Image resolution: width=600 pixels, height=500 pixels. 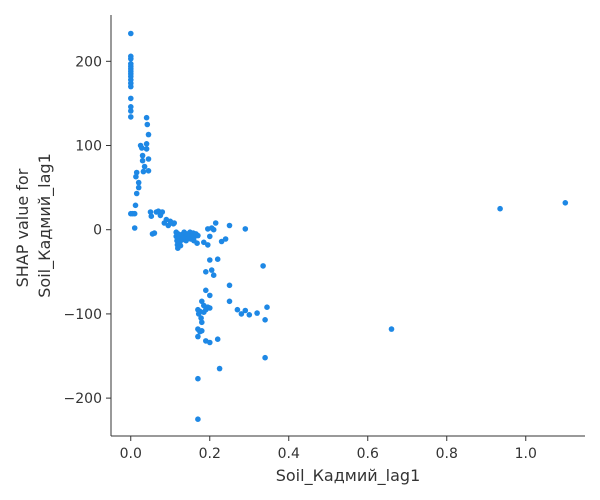 What do you see at coordinates (348, 476) in the screenshot?
I see `x-axis-label: Soil_Кадмий_lag1` at bounding box center [348, 476].